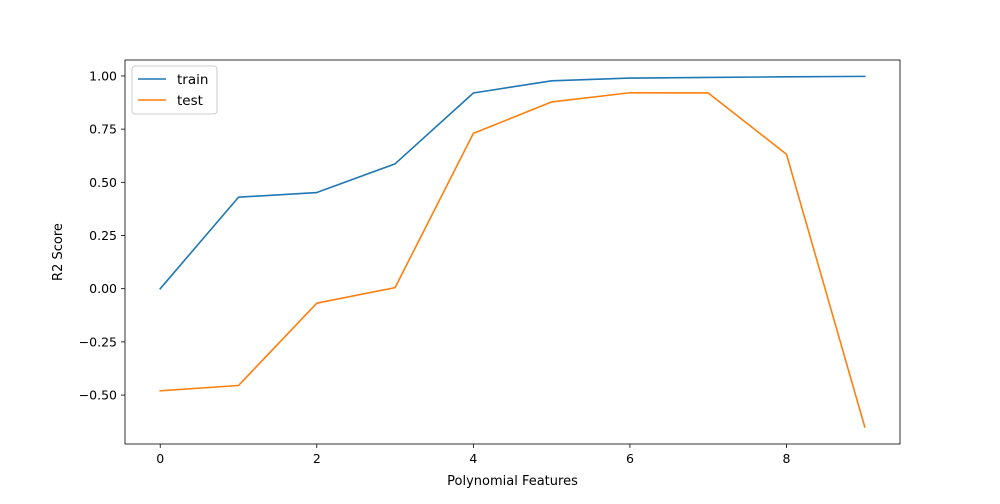 The height and width of the screenshot is (504, 1000). What do you see at coordinates (190, 101) in the screenshot?
I see `legend-label-test: test` at bounding box center [190, 101].